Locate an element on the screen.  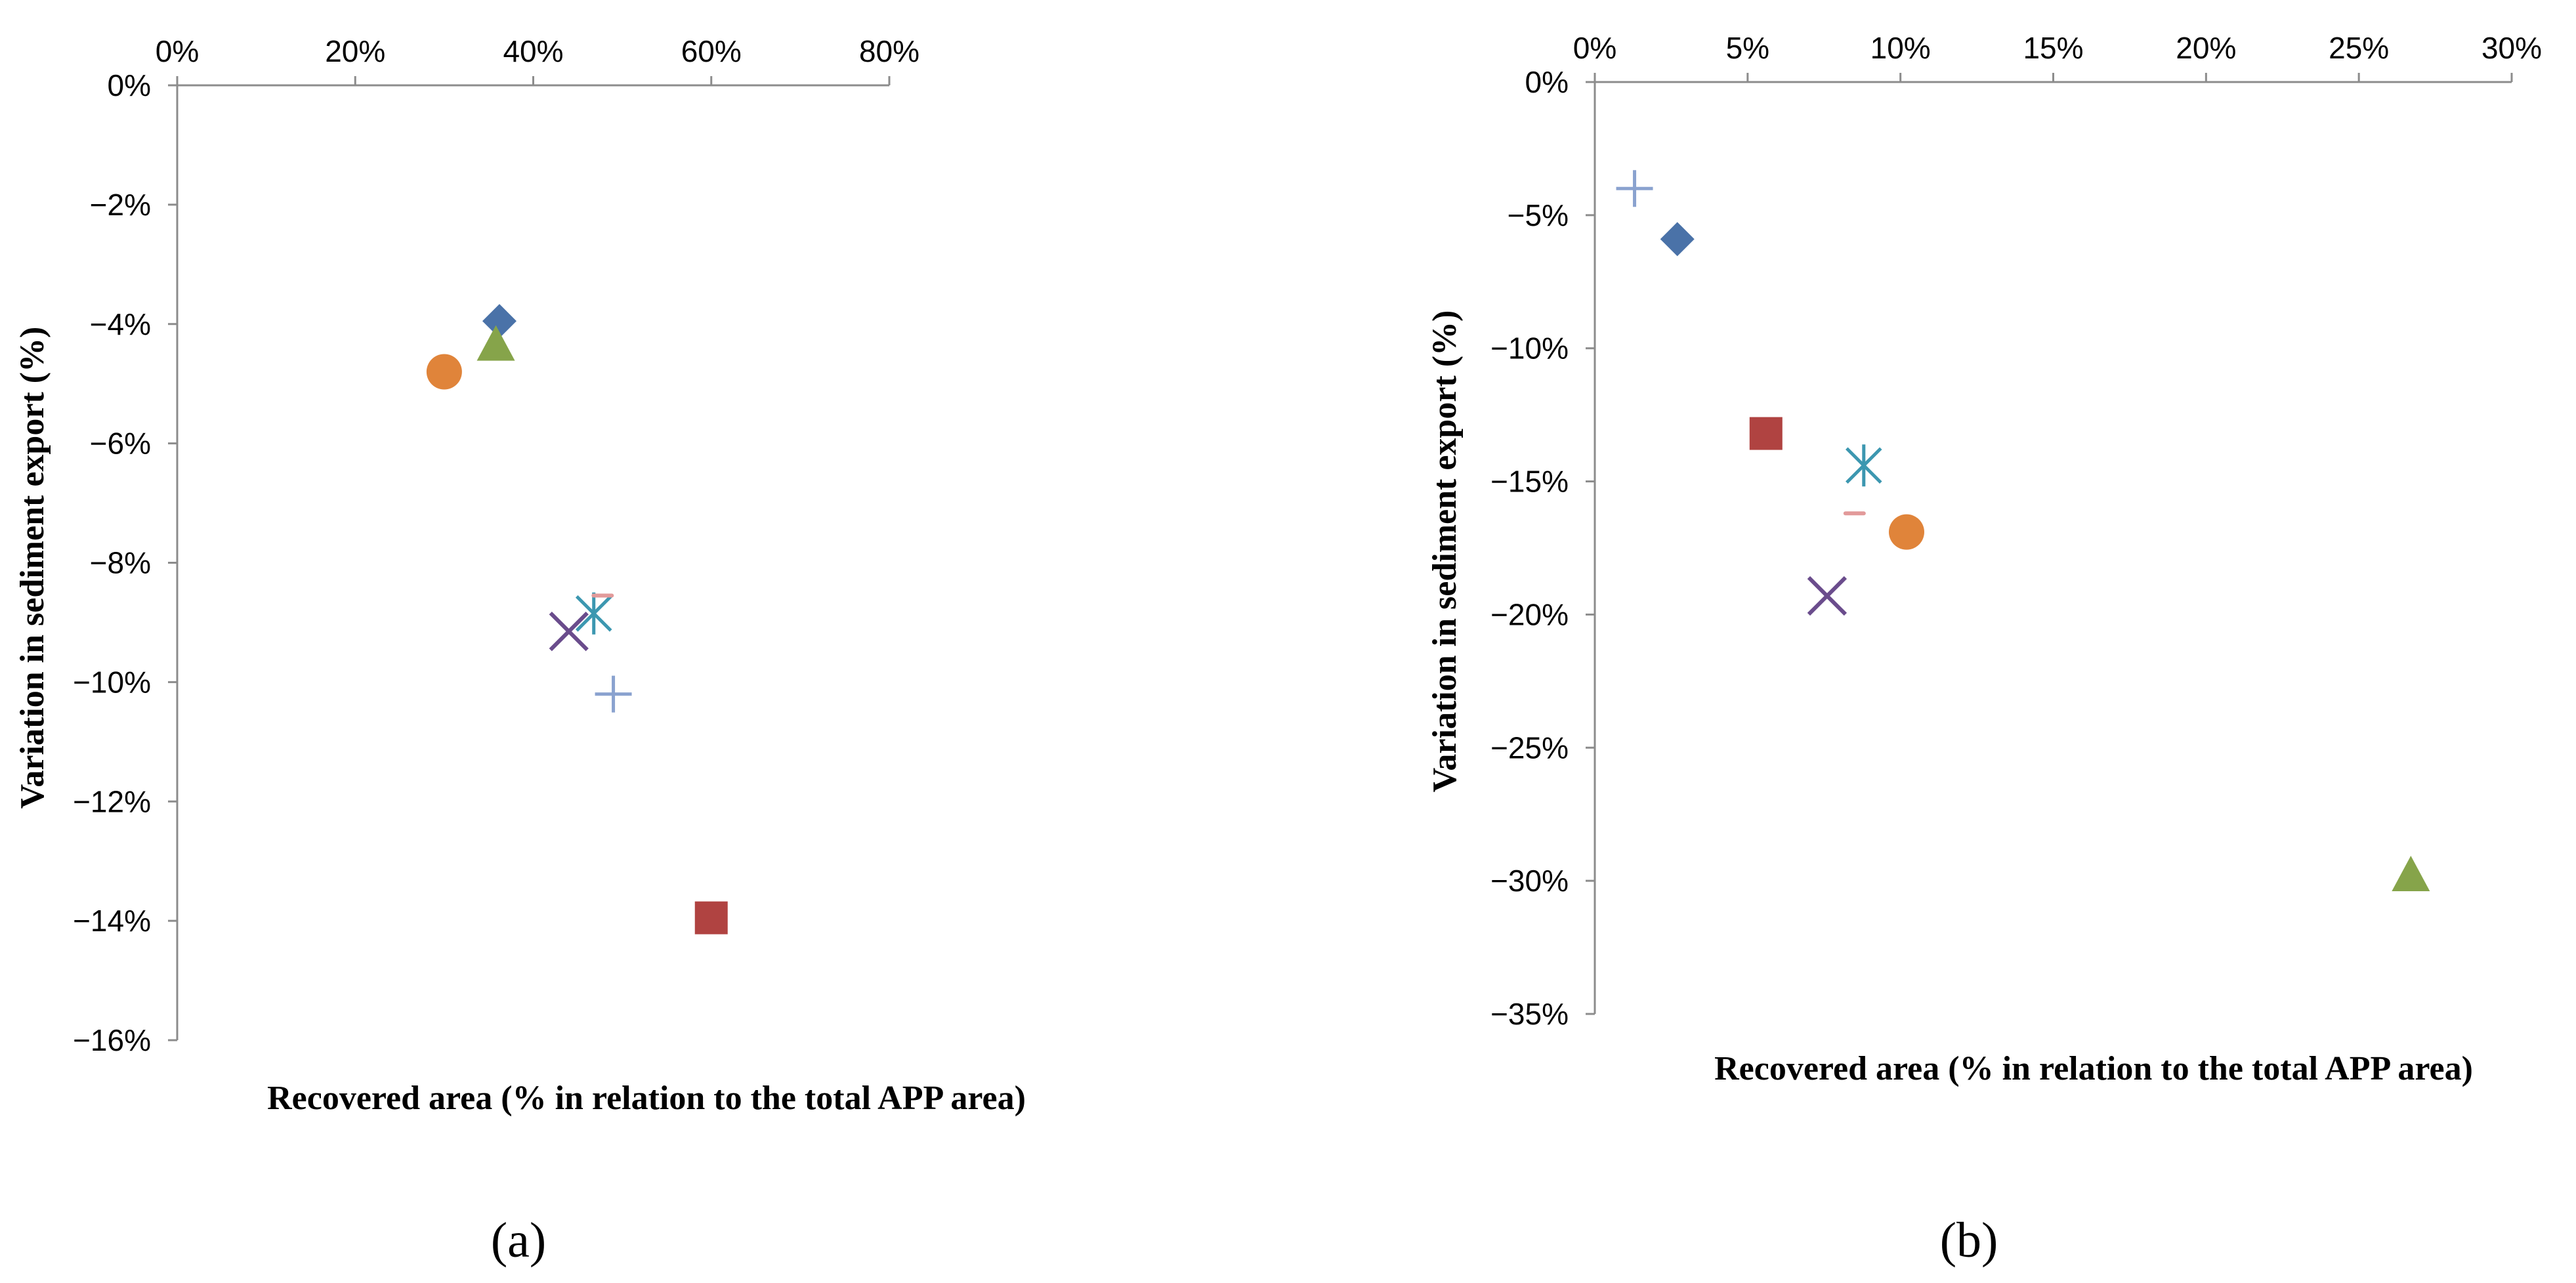
y-tick-label: −20% is located at coordinates (1529, 614).